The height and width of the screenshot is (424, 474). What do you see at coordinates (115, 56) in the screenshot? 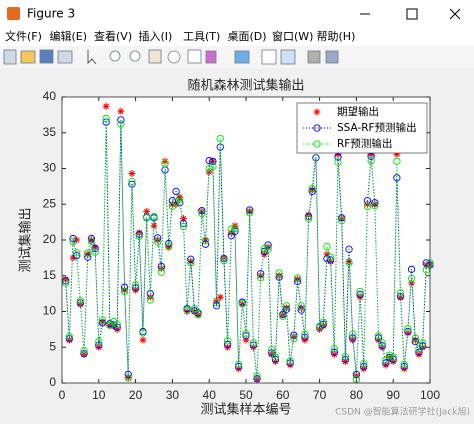
I see `tool-zoom-in` at bounding box center [115, 56].